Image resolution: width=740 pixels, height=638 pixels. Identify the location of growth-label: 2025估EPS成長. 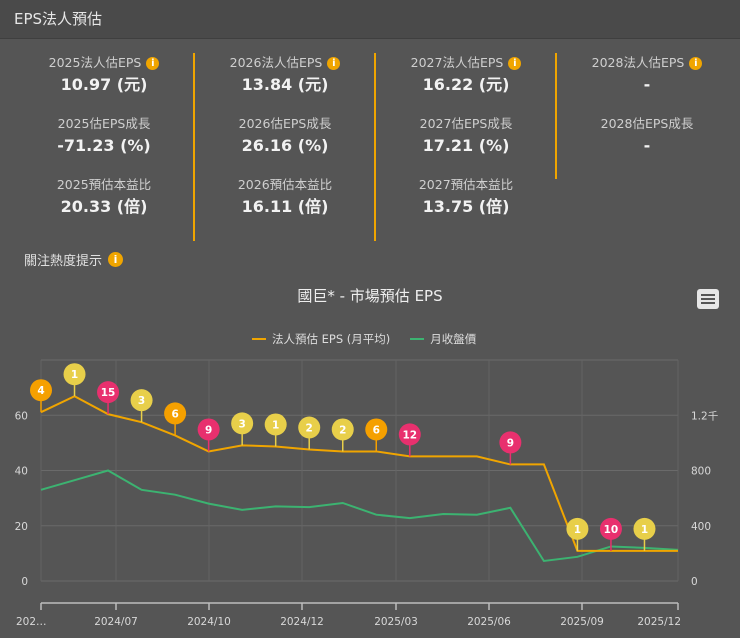
(104, 123).